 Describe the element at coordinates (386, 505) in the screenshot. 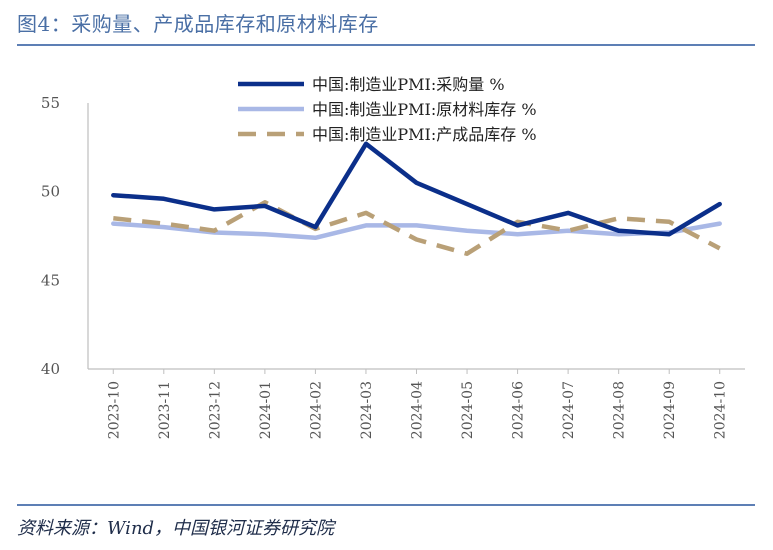

I see `footer-divider` at that location.